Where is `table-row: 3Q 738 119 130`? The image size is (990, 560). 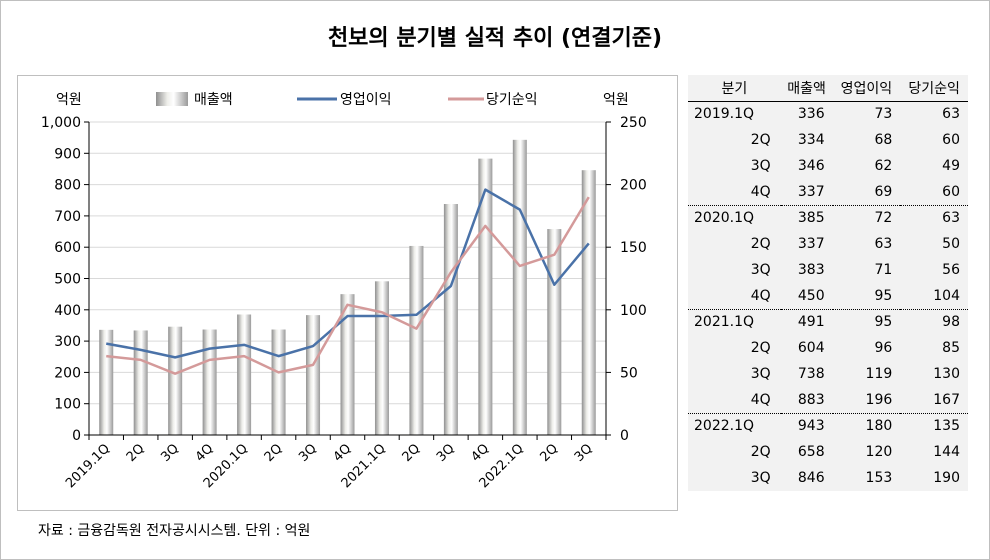
table-row: 3Q 738 119 130 is located at coordinates (828, 374).